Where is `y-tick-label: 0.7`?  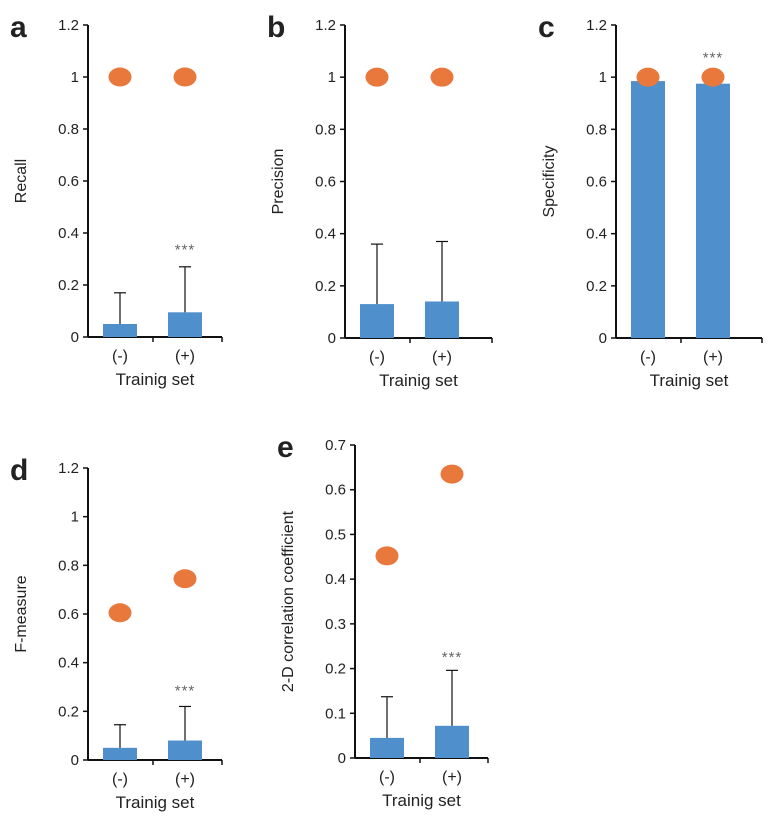 y-tick-label: 0.7 is located at coordinates (335, 445).